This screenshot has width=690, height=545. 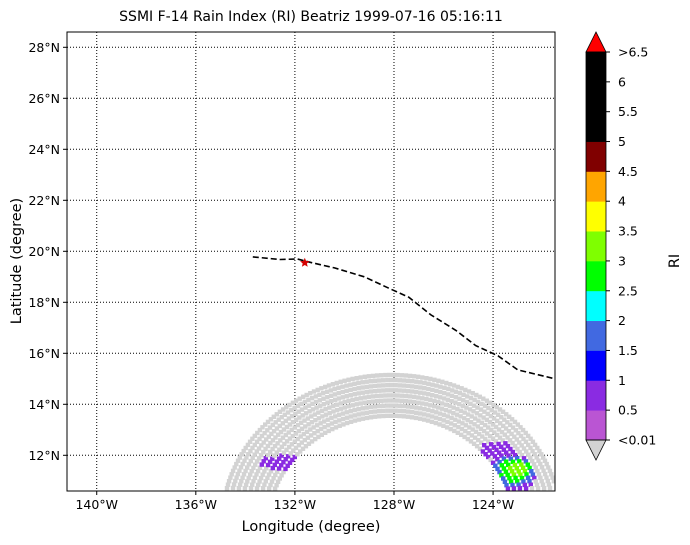 What do you see at coordinates (305, 262) in the screenshot?
I see `storm-position-star` at bounding box center [305, 262].